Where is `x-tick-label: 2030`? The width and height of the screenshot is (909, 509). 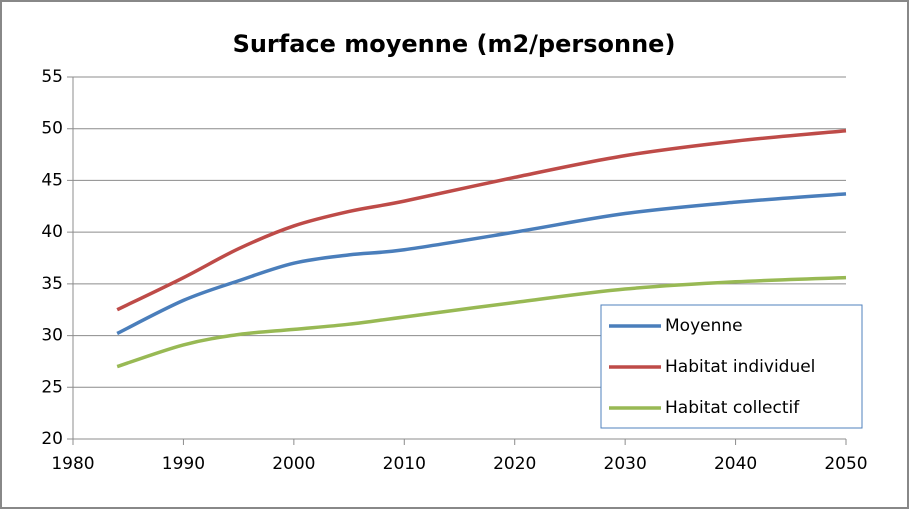 x-tick-label: 2030 is located at coordinates (625, 464).